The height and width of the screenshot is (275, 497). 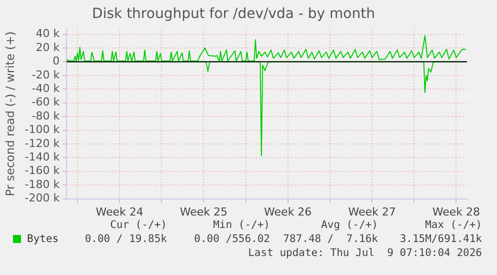 I want to click on text: Min (-/+), so click(x=241, y=225).